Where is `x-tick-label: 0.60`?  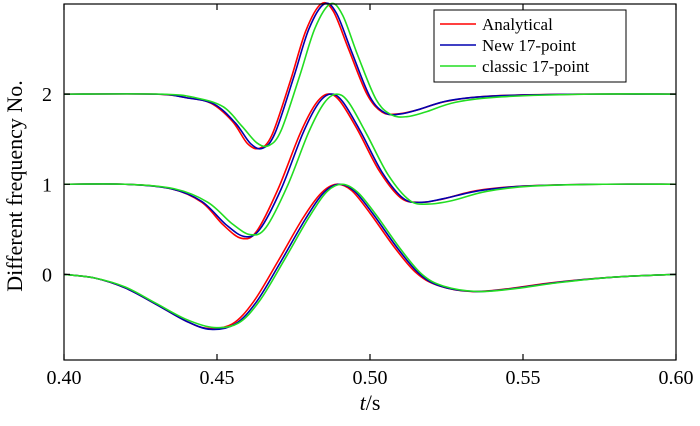
x-tick-label: 0.60 is located at coordinates (676, 378).